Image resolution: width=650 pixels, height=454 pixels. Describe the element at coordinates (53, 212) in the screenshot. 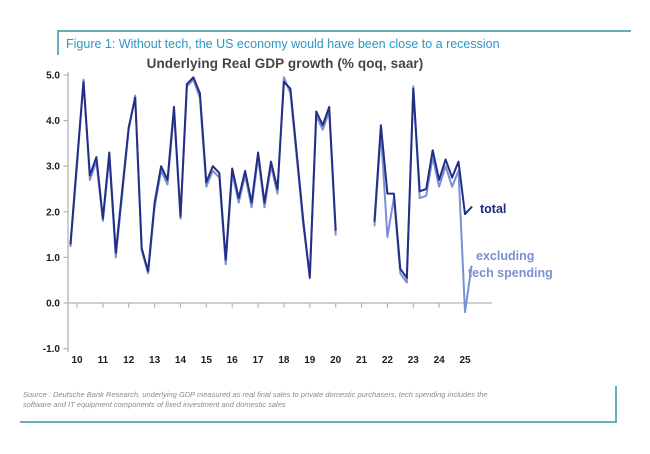

I see `y-tick-label: 2.0` at that location.